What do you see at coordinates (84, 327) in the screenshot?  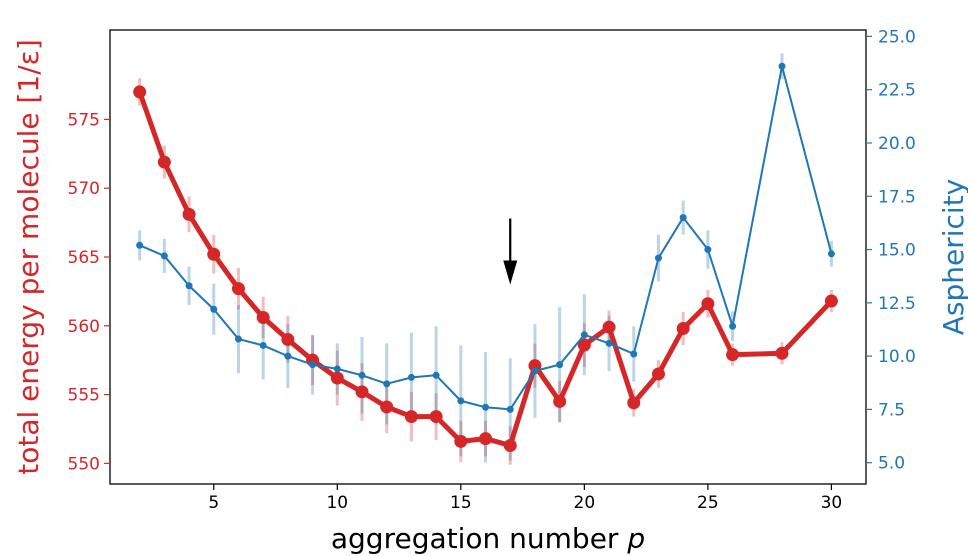 I see `left-y-tick-label: 560` at bounding box center [84, 327].